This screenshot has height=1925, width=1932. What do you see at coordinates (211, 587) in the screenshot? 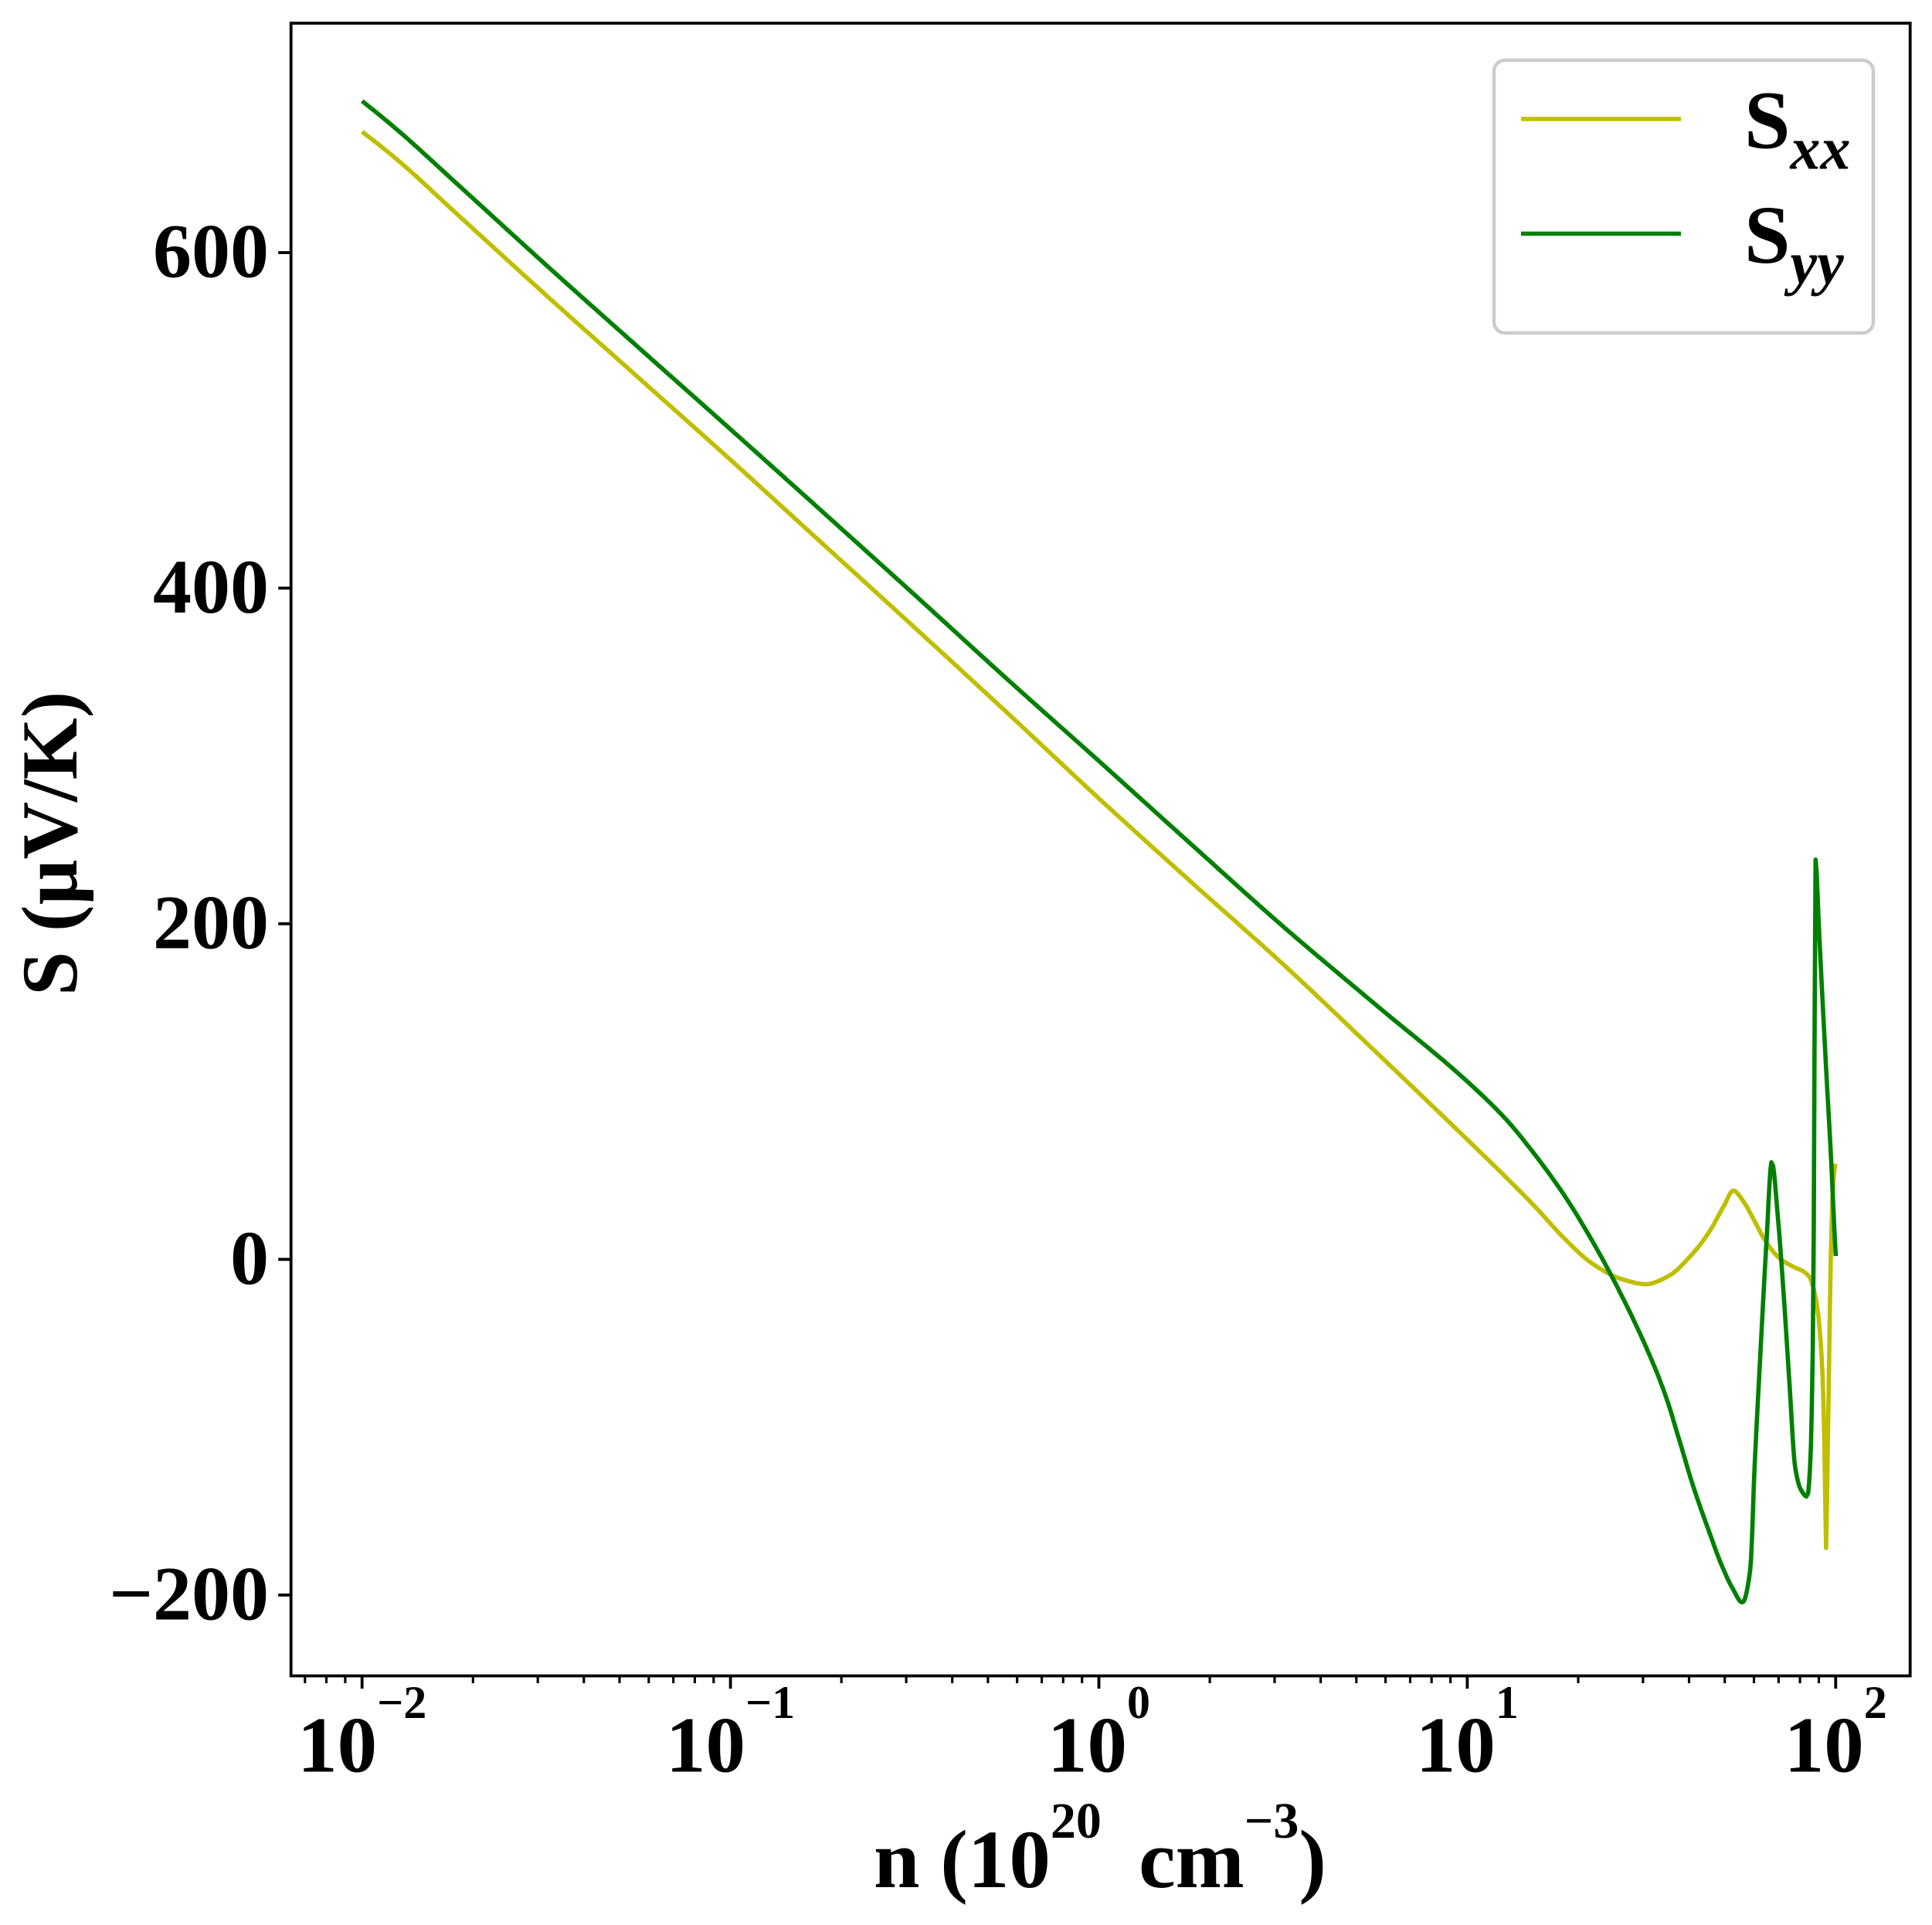
I see `svg-text: 400` at bounding box center [211, 587].